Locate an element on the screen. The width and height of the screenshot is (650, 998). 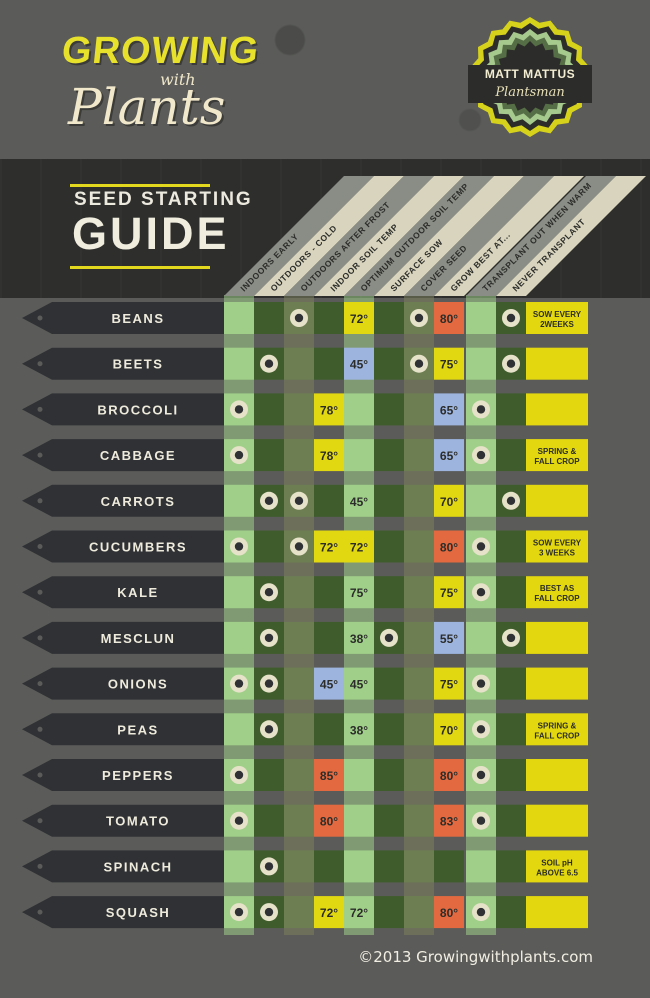
plantsman-badge: MATT MATTUS Plantsman is located at coordinates (530, 77).